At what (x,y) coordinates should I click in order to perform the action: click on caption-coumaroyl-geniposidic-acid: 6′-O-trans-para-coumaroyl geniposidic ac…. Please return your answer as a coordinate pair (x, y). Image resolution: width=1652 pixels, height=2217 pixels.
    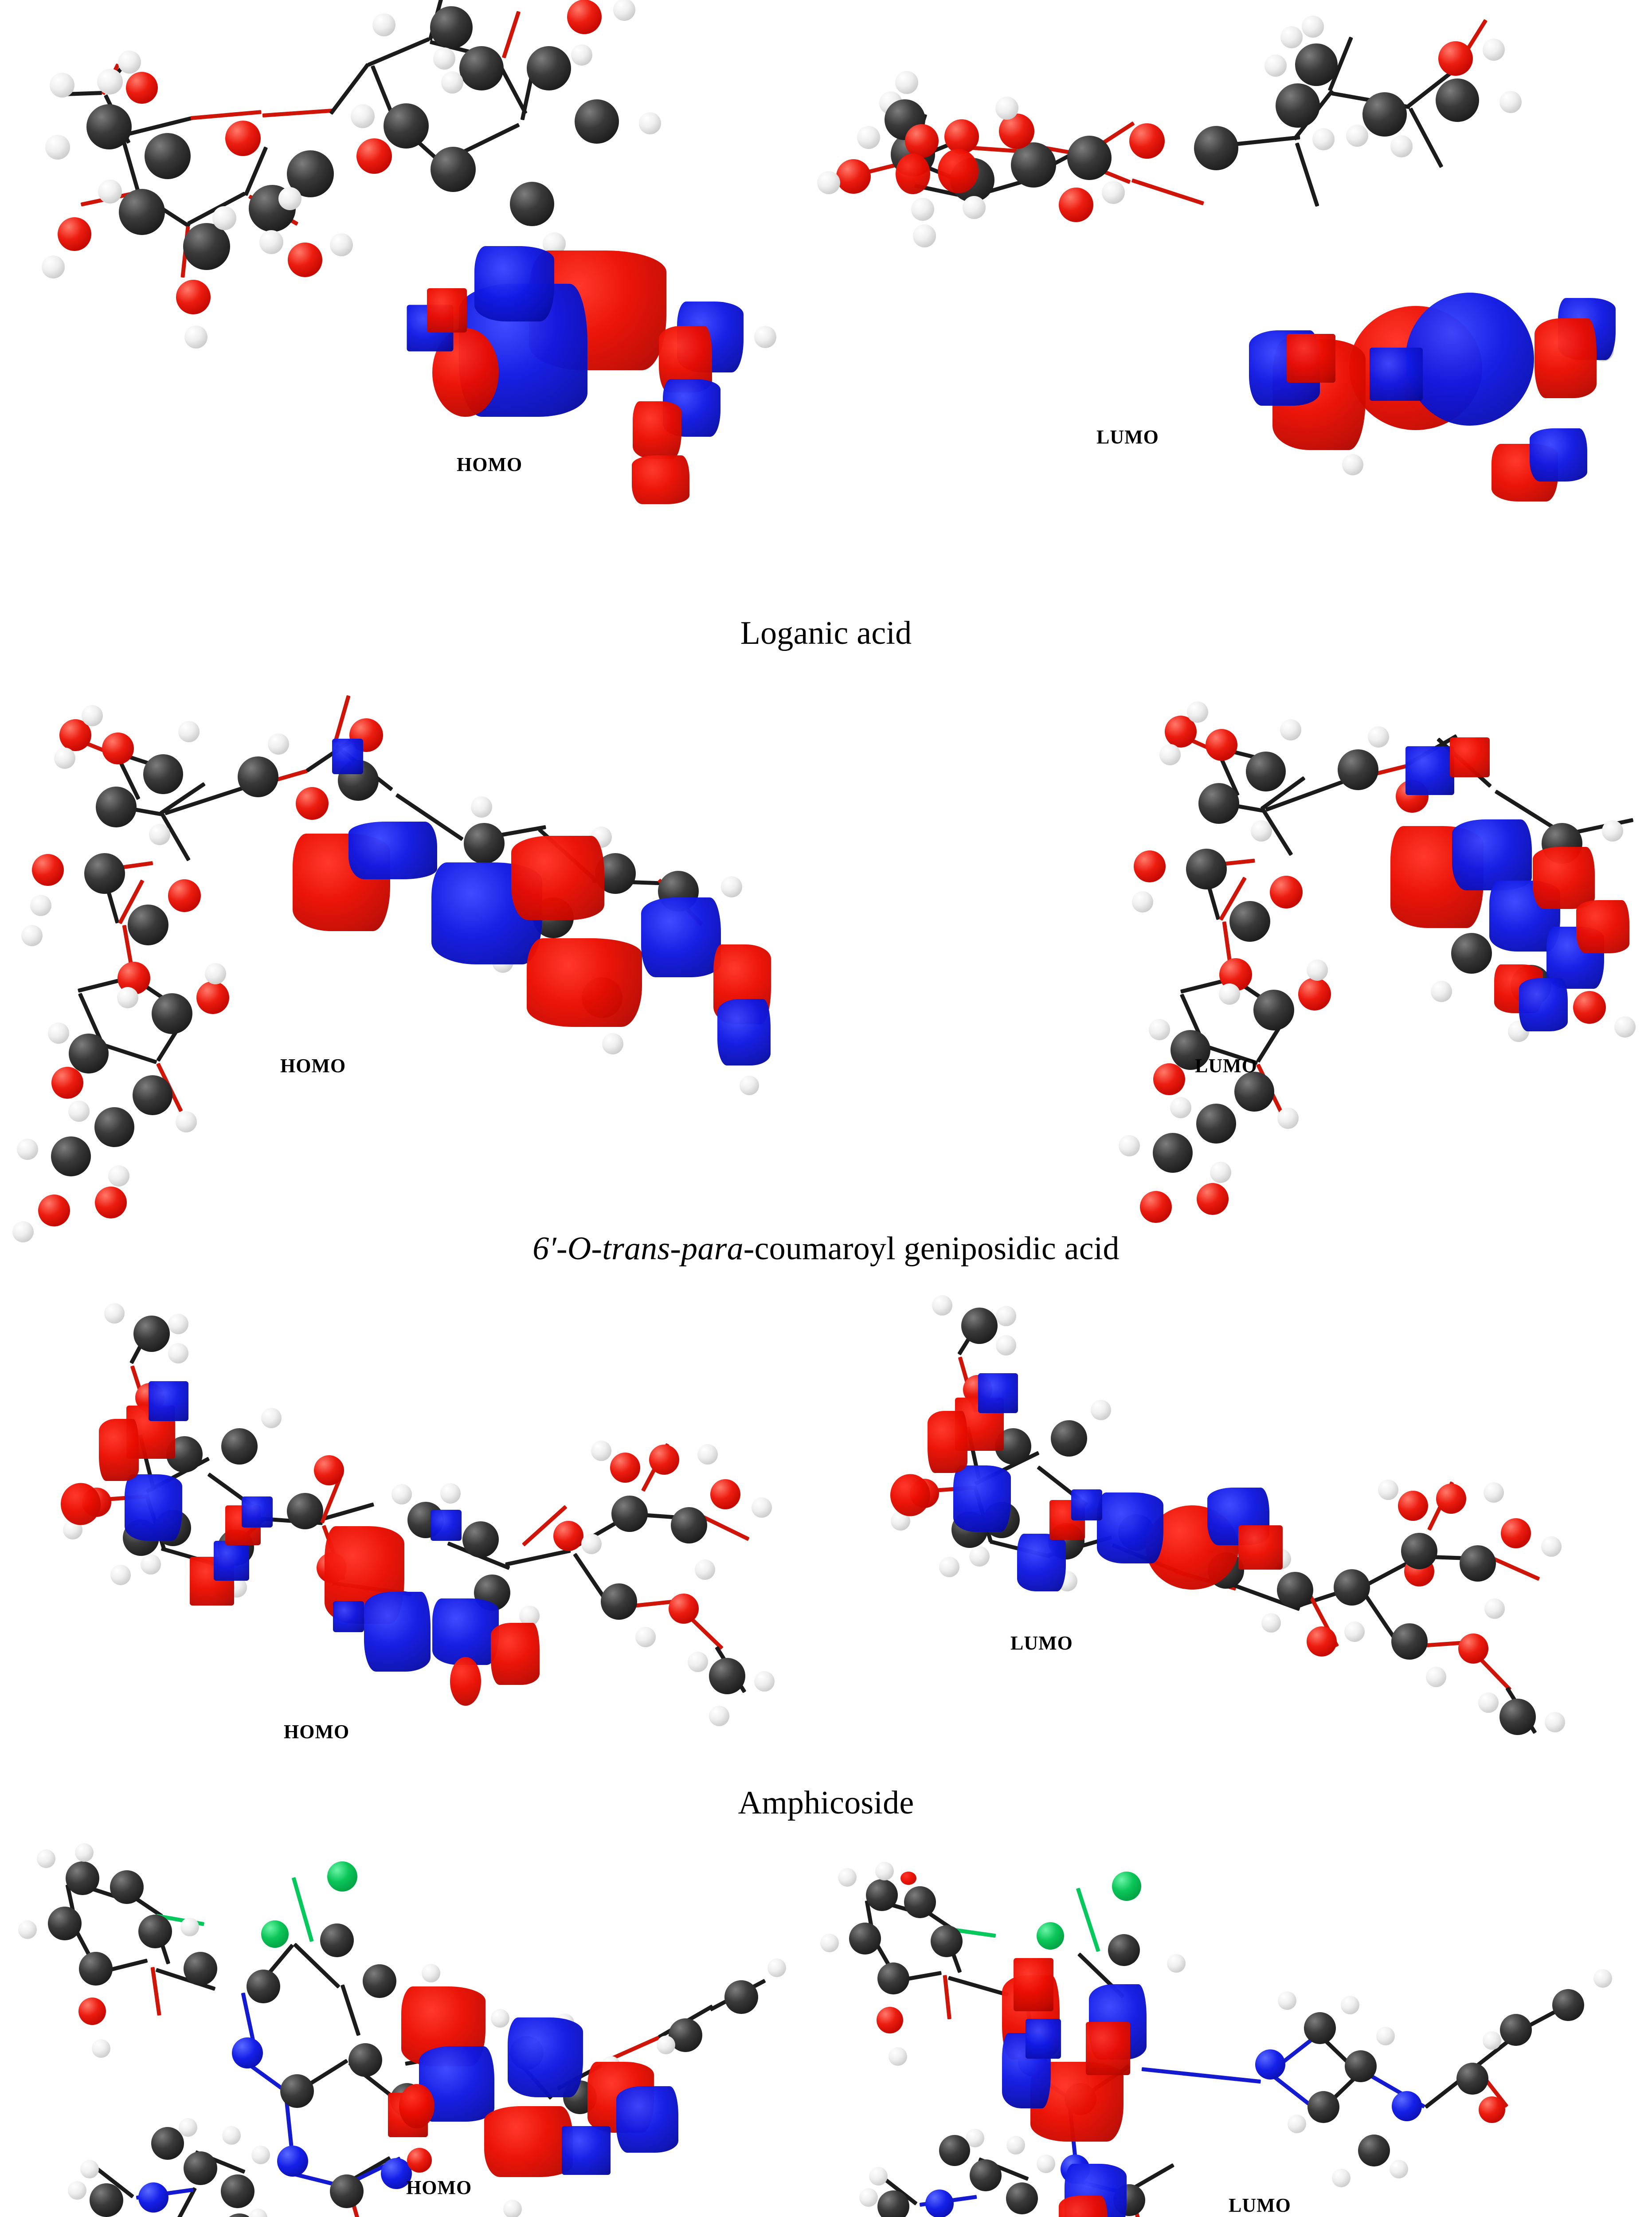
    Looking at the image, I should click on (826, 1248).